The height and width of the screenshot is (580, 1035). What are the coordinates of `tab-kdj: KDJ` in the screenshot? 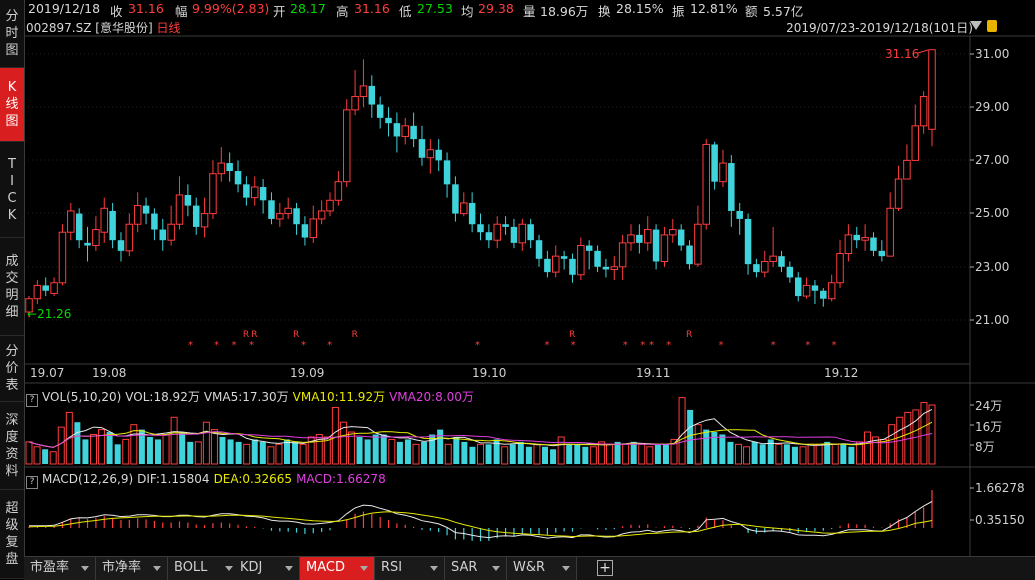 It's located at (267, 568).